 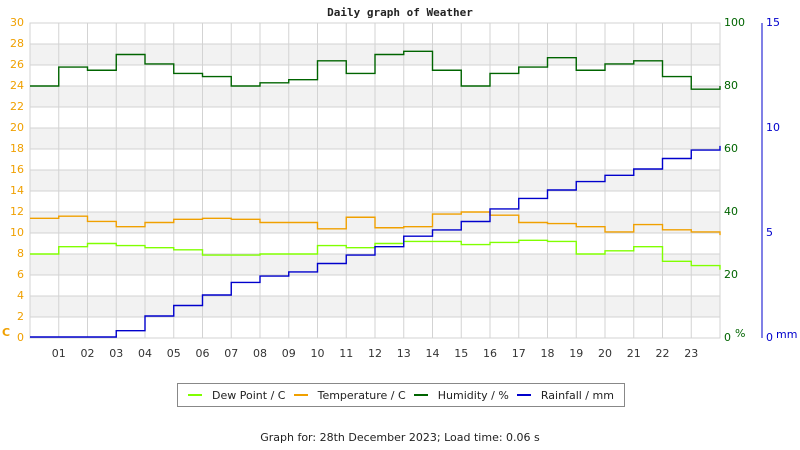 What do you see at coordinates (17, 22) in the screenshot?
I see `left-tick: 30` at bounding box center [17, 22].